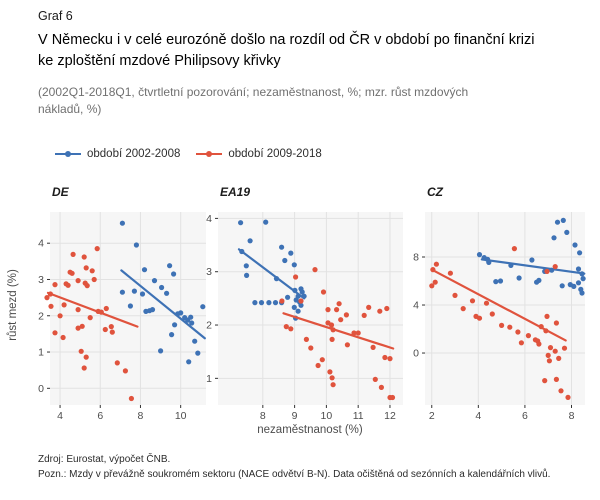 Image resolution: width=600 pixels, height=500 pixels. I want to click on x-axis-title: nezaměstnanost (%), so click(310, 430).